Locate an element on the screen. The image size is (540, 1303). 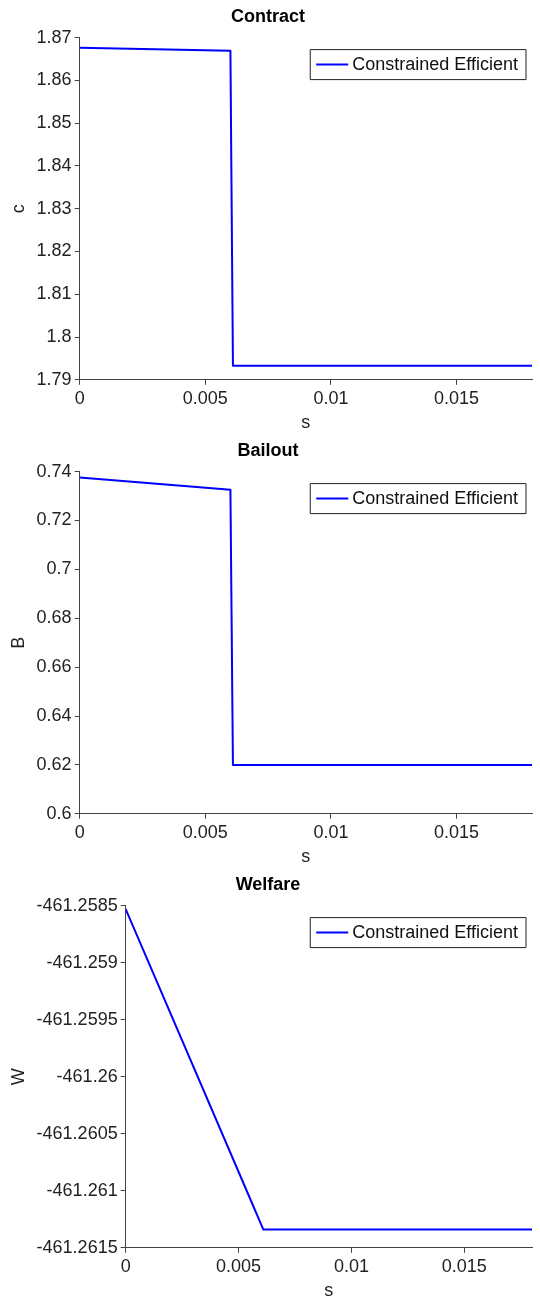
y-tick-label: 0.7 is located at coordinates (59, 568).